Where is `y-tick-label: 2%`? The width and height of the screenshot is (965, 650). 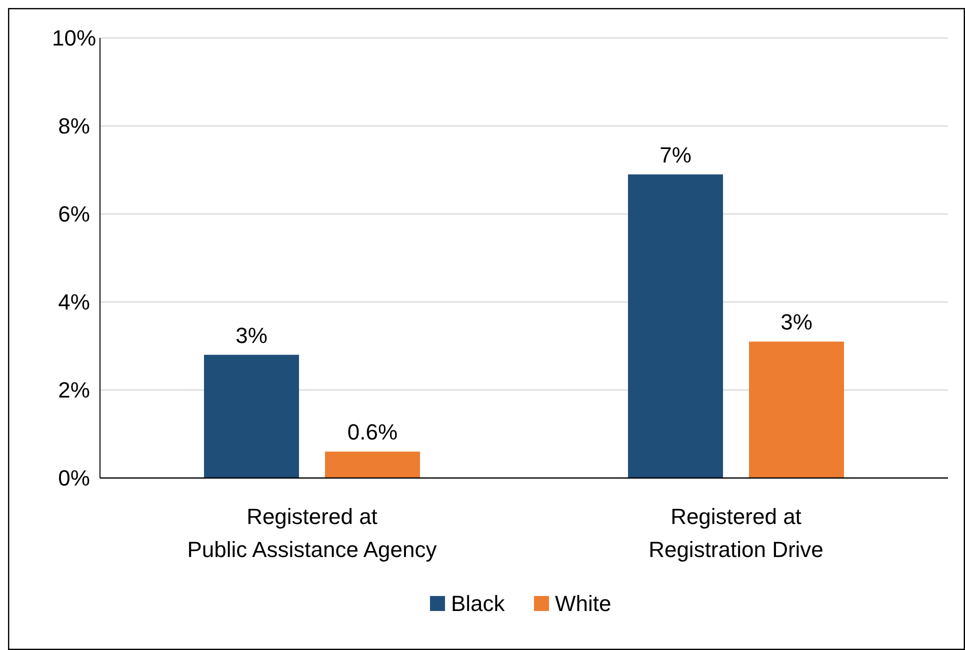
y-tick-label: 2% is located at coordinates (74, 390).